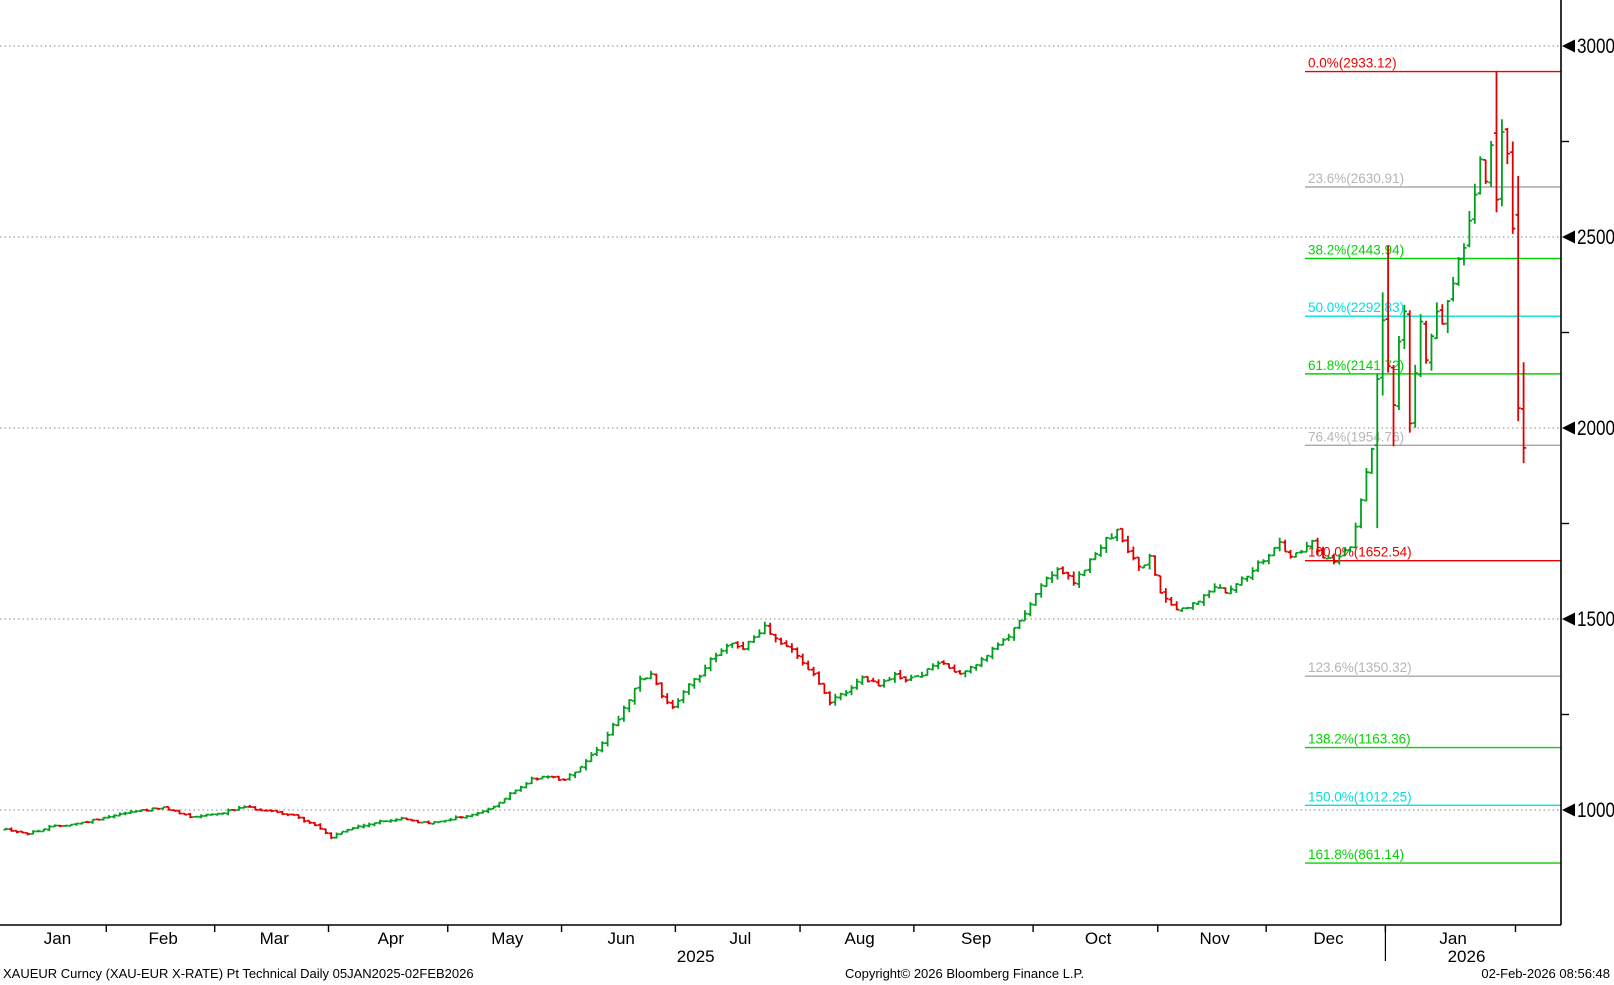  What do you see at coordinates (1360, 796) in the screenshot?
I see `fib-label-150: 150.0%(1012.25)` at bounding box center [1360, 796].